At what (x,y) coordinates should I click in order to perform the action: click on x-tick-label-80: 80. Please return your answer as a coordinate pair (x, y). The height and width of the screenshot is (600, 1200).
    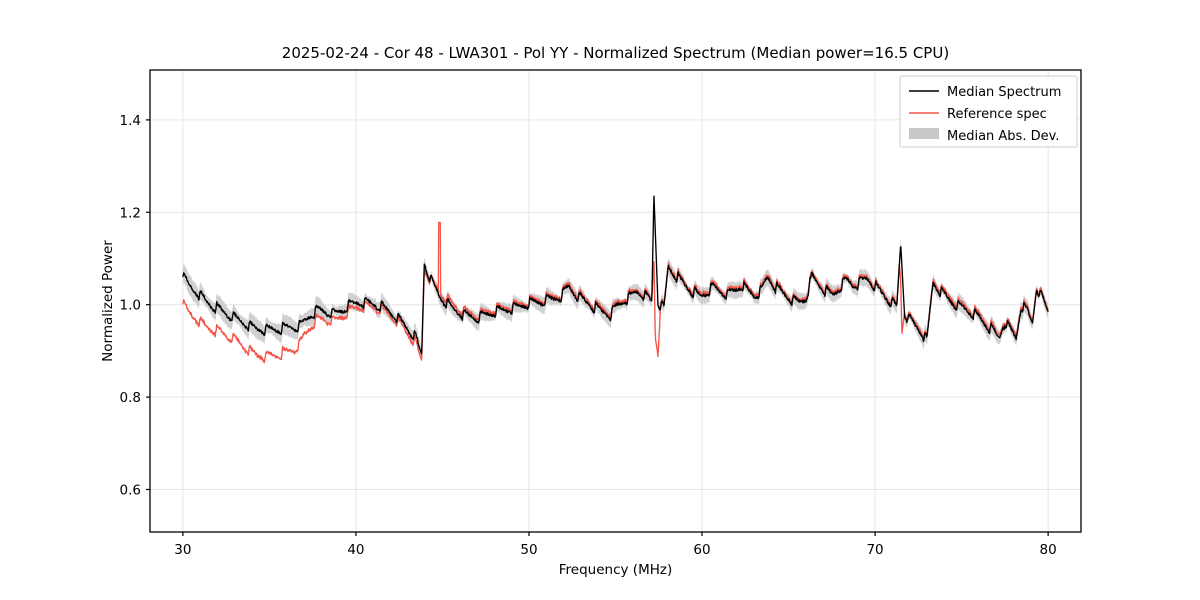
    Looking at the image, I should click on (1048, 550).